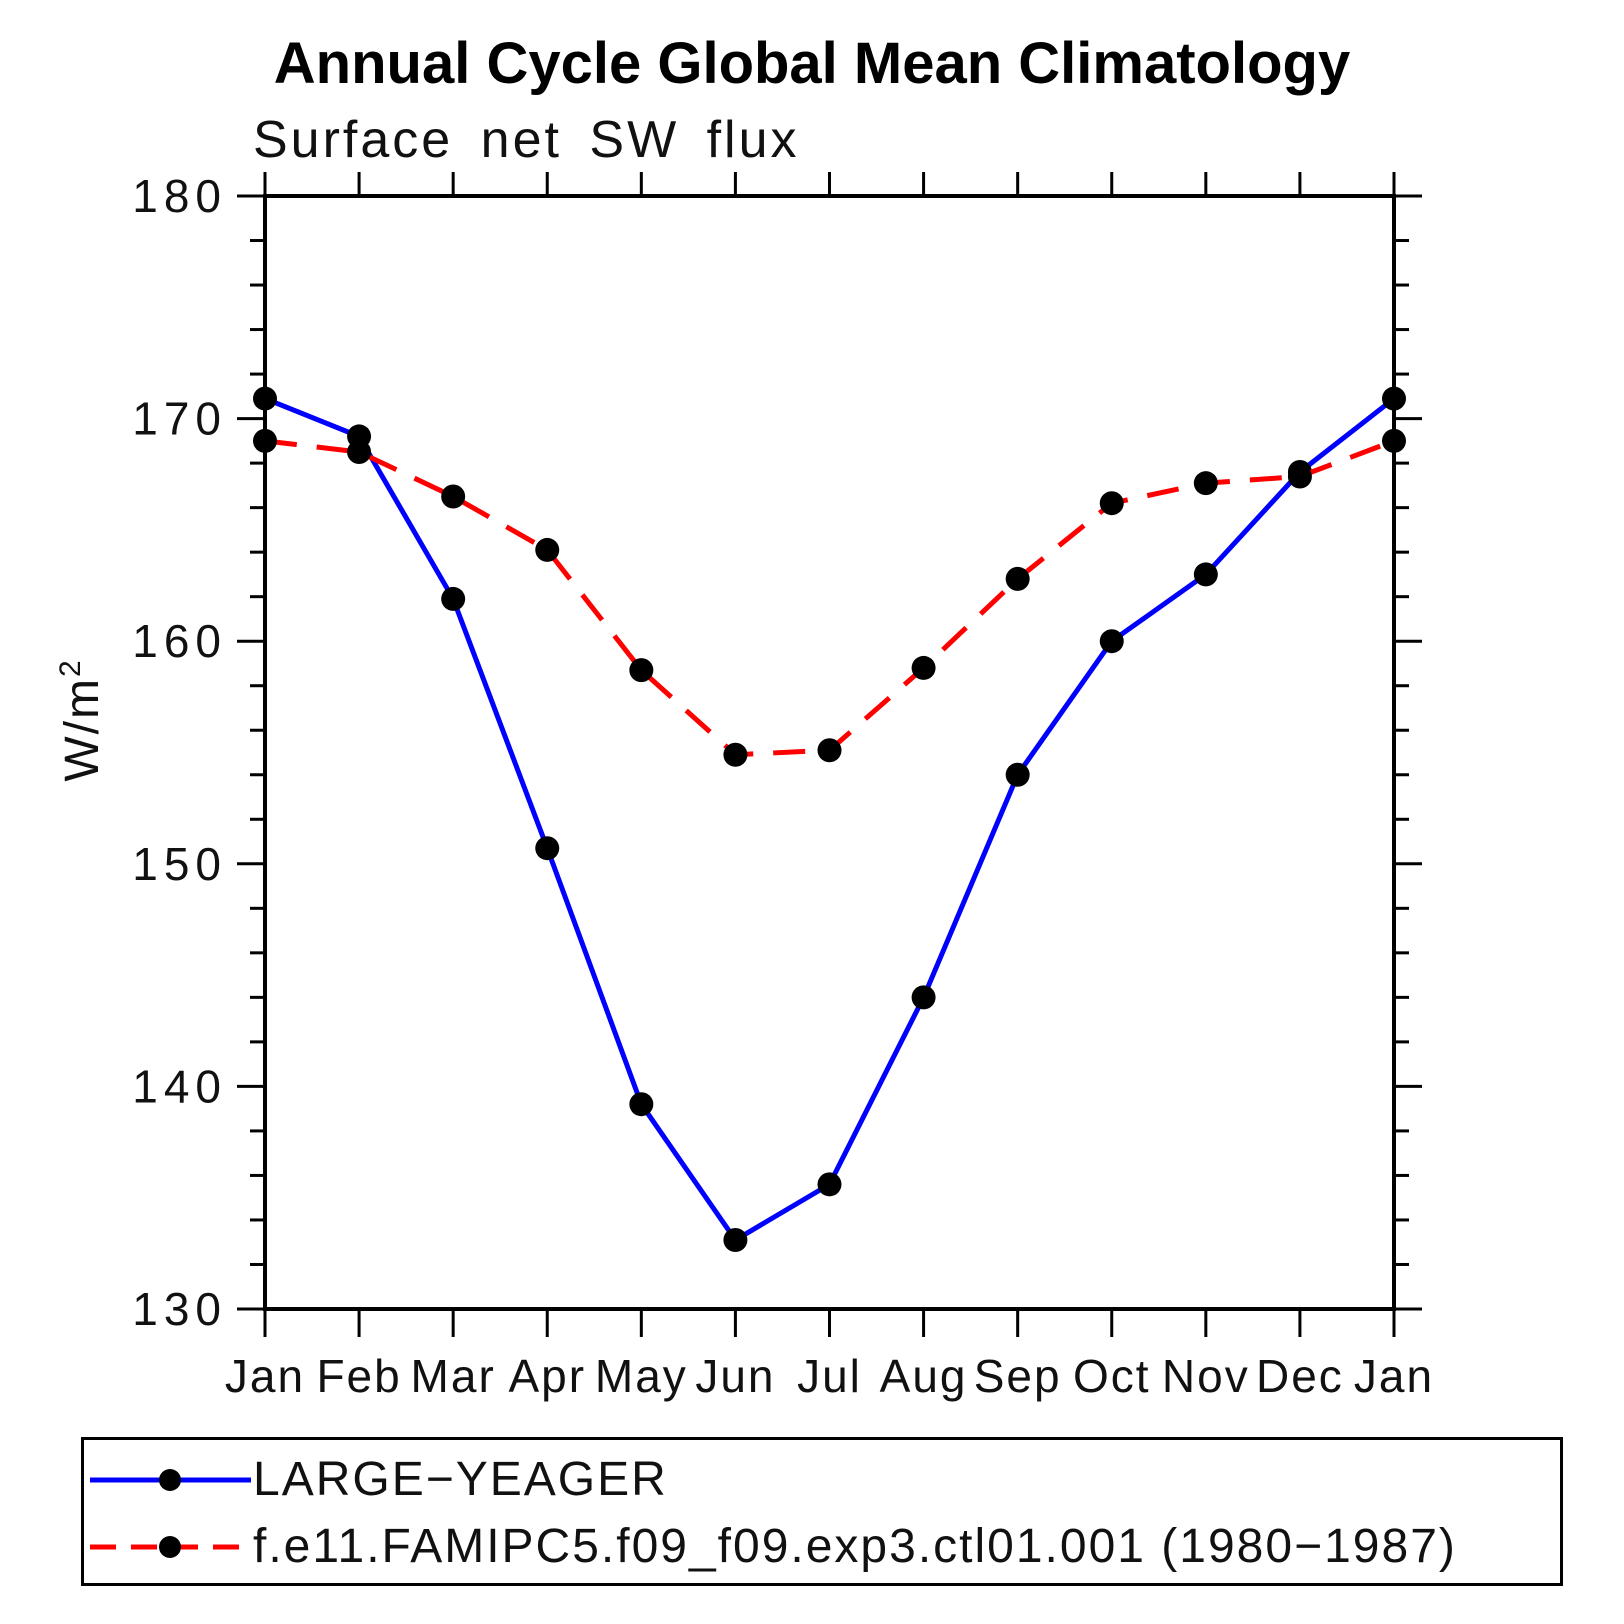 This screenshot has height=1624, width=1624. Describe the element at coordinates (1300, 1376) in the screenshot. I see `x-tick-label: Dec` at that location.